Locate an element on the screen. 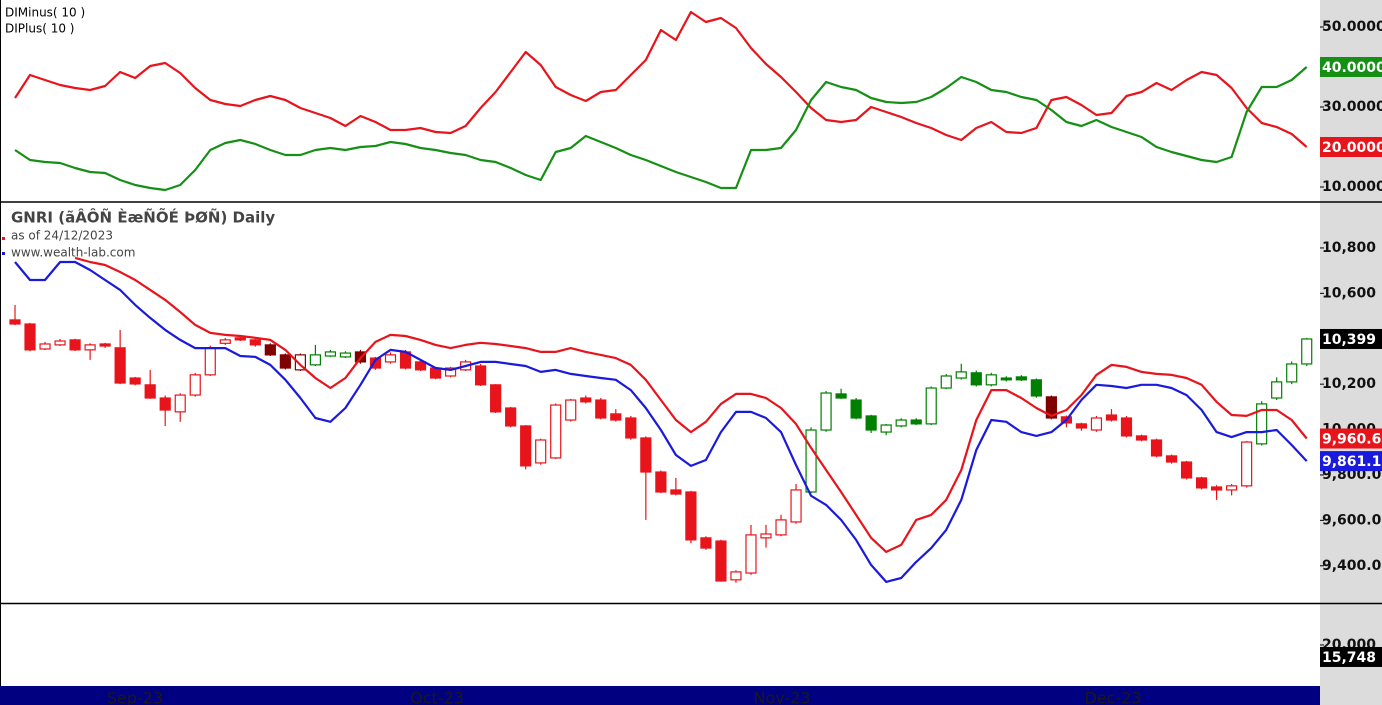 This screenshot has width=1382, height=705. value-box-label: 20.0000 is located at coordinates (1352, 148).